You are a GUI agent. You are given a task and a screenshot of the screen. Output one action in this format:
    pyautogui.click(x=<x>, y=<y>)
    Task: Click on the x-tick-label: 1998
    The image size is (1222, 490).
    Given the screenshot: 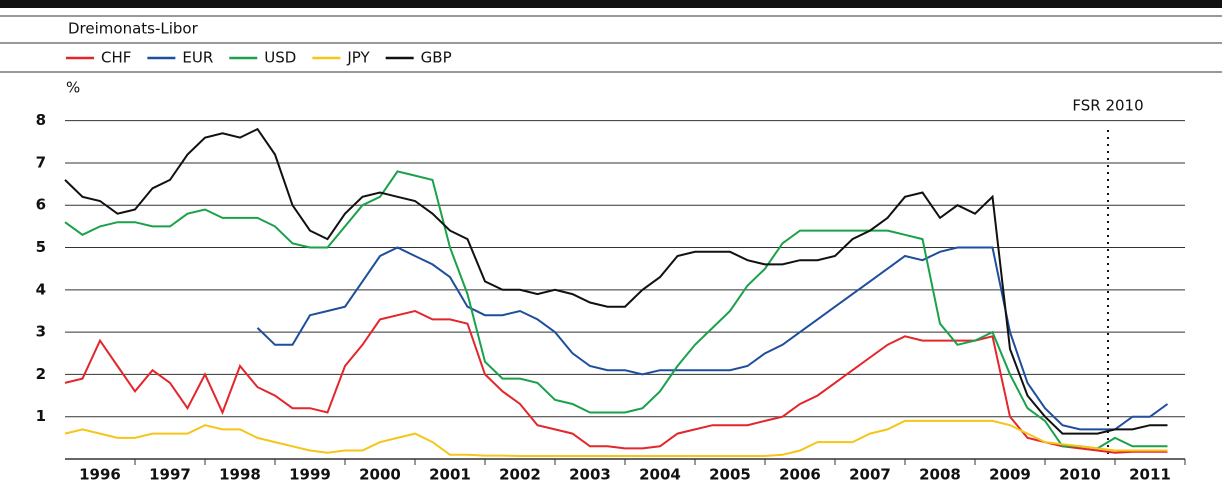 What is the action you would take?
    pyautogui.click(x=240, y=475)
    